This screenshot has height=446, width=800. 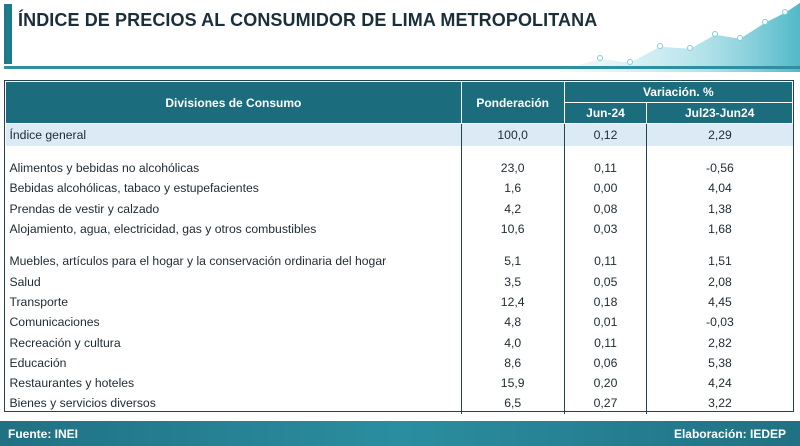 What do you see at coordinates (399, 302) in the screenshot?
I see `table-row: Transporte 12,4 0,18 4,45` at bounding box center [399, 302].